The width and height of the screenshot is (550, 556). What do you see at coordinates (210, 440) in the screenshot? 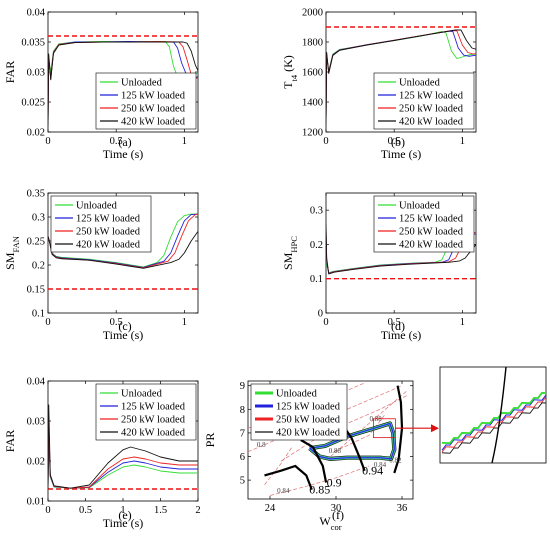
I see `y-axis-label: PR` at bounding box center [210, 440].